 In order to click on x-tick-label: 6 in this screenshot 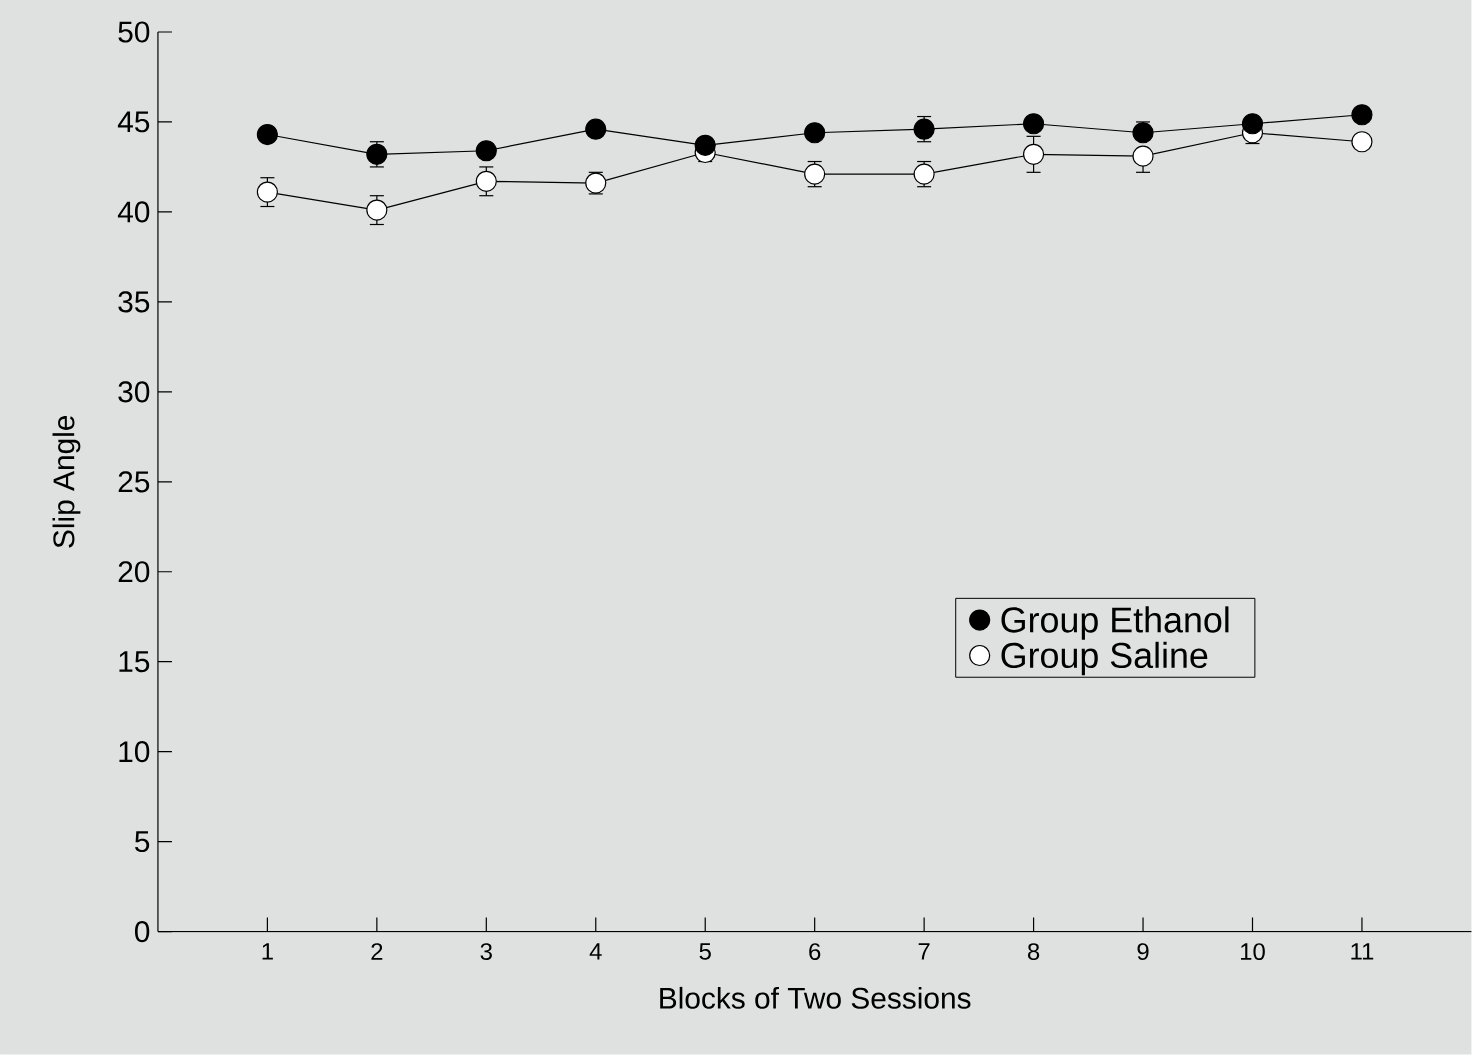, I will do `click(815, 952)`.